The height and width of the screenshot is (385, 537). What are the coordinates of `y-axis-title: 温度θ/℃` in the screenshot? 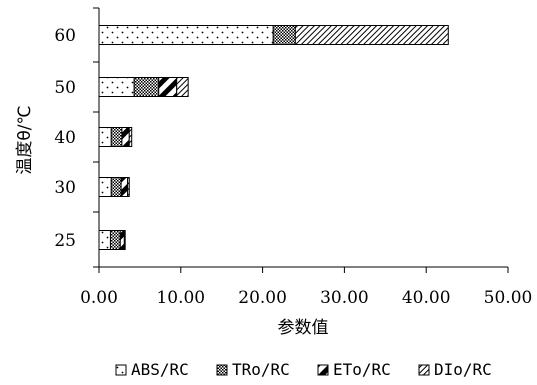 It's located at (25, 139).